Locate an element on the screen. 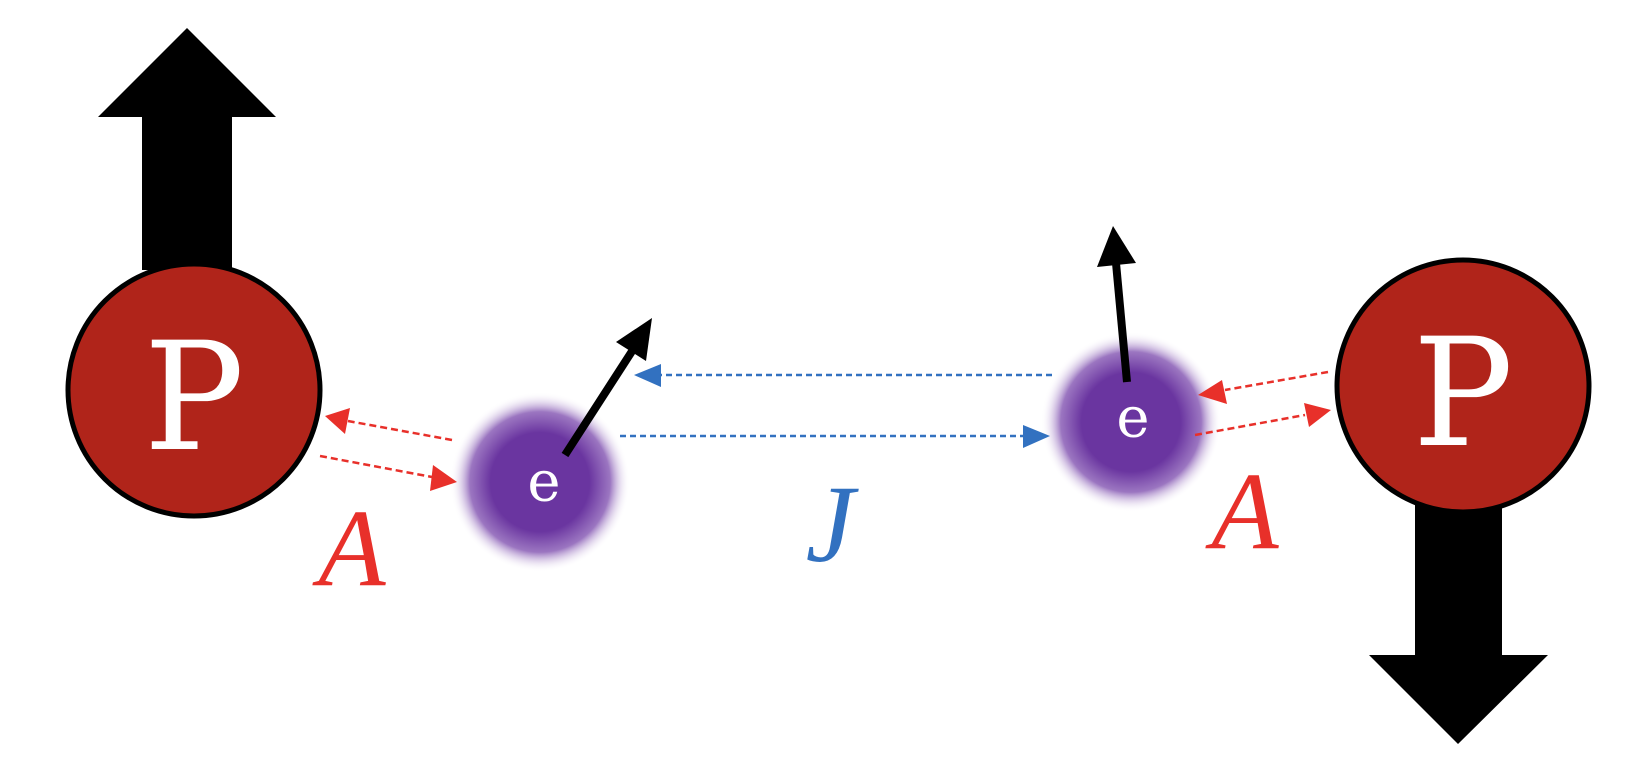 The image size is (1648, 770). exchange-label: J is located at coordinates (833, 524).